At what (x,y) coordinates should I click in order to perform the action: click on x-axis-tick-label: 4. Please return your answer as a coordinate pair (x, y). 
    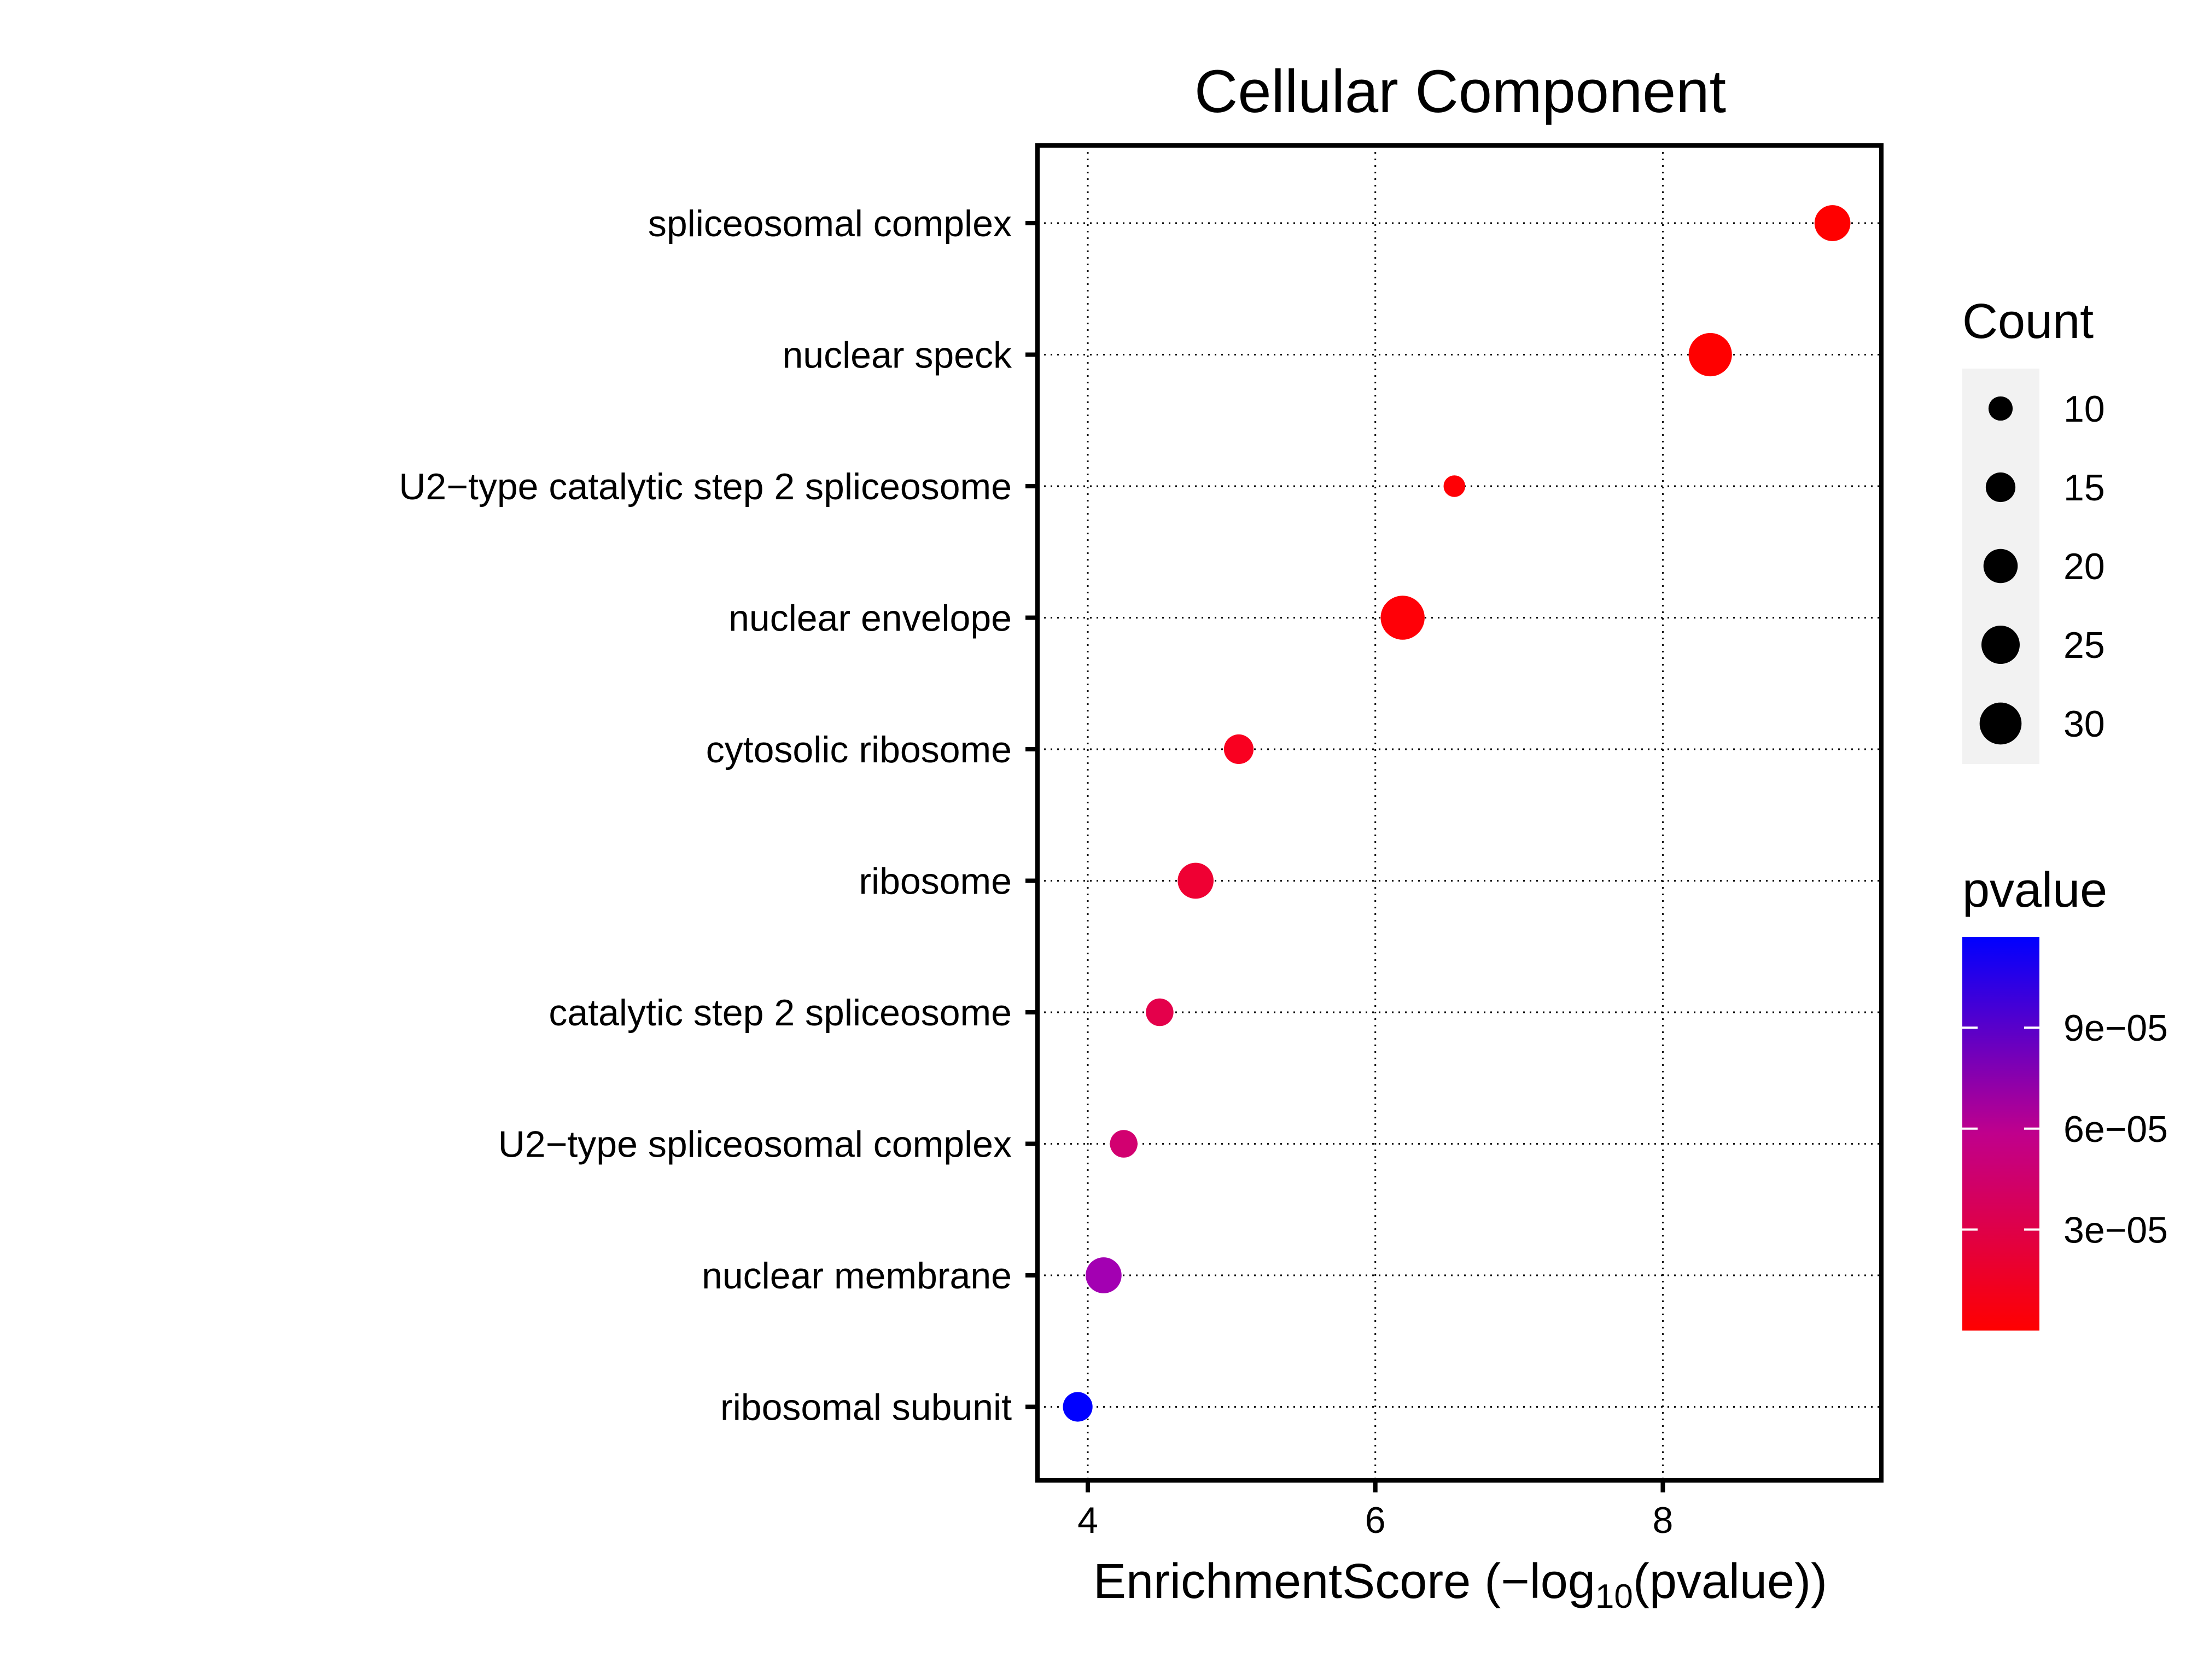
    Looking at the image, I should click on (1087, 1520).